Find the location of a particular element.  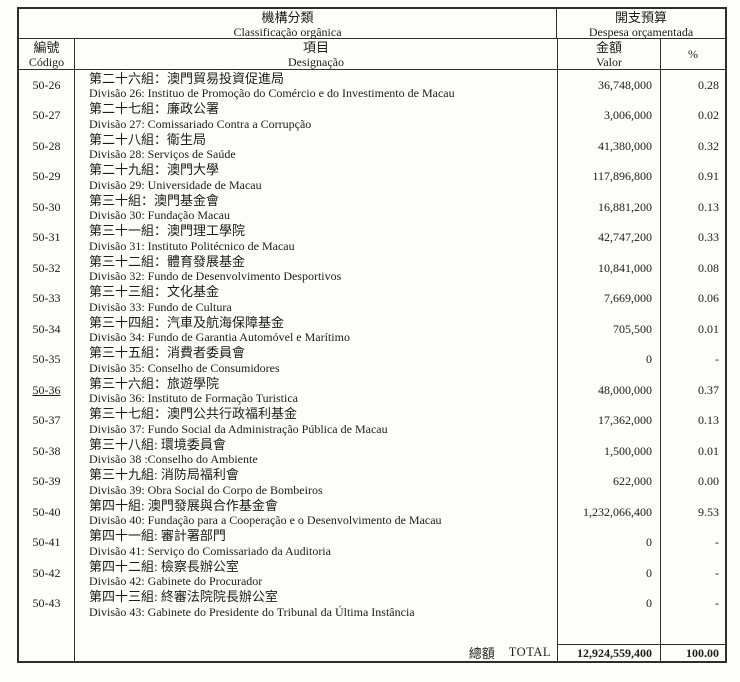

row-percent: 0.28 is located at coordinates (708, 84).